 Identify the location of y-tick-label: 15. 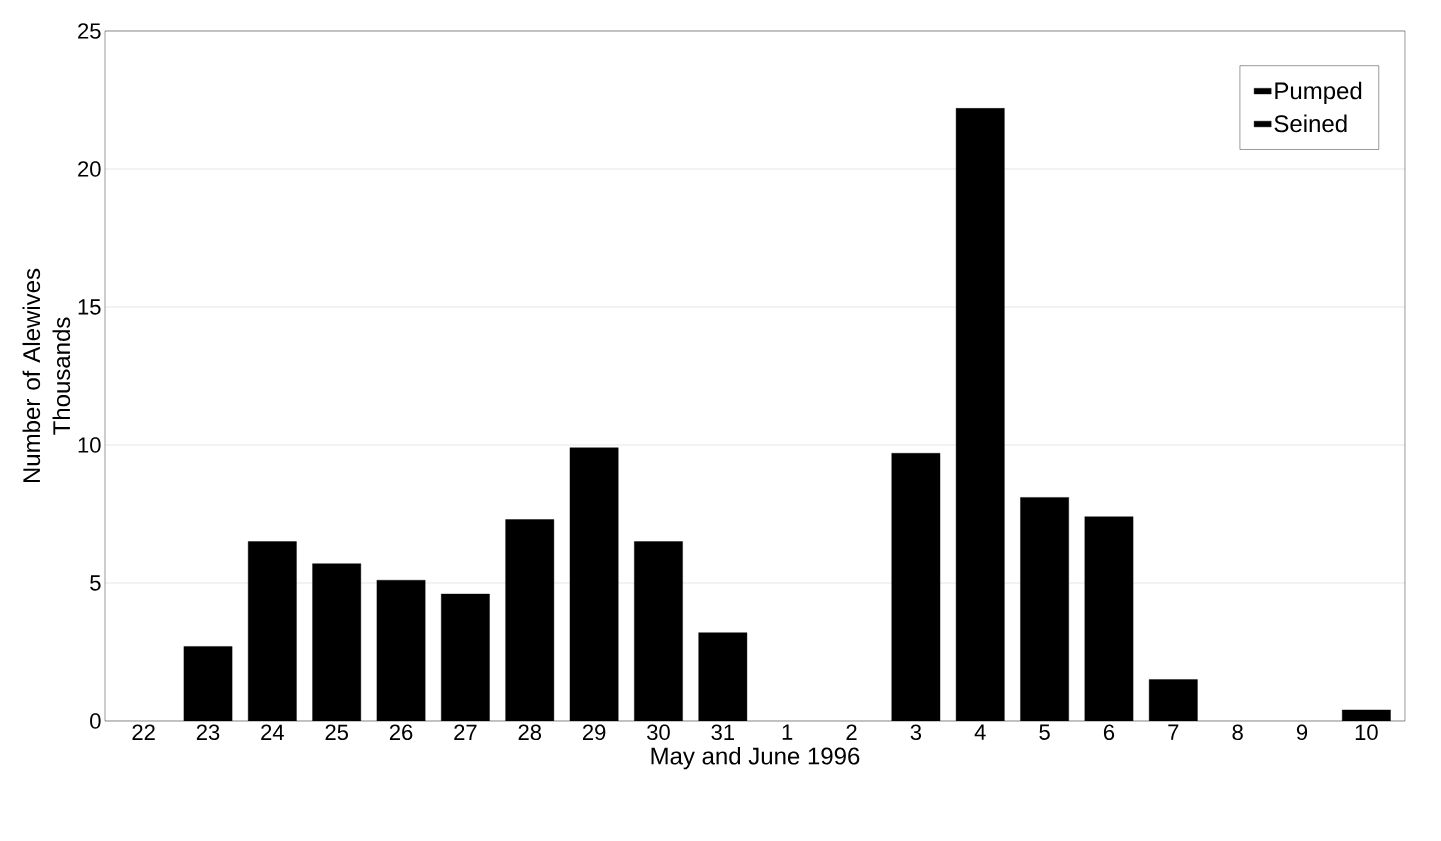
(89, 307).